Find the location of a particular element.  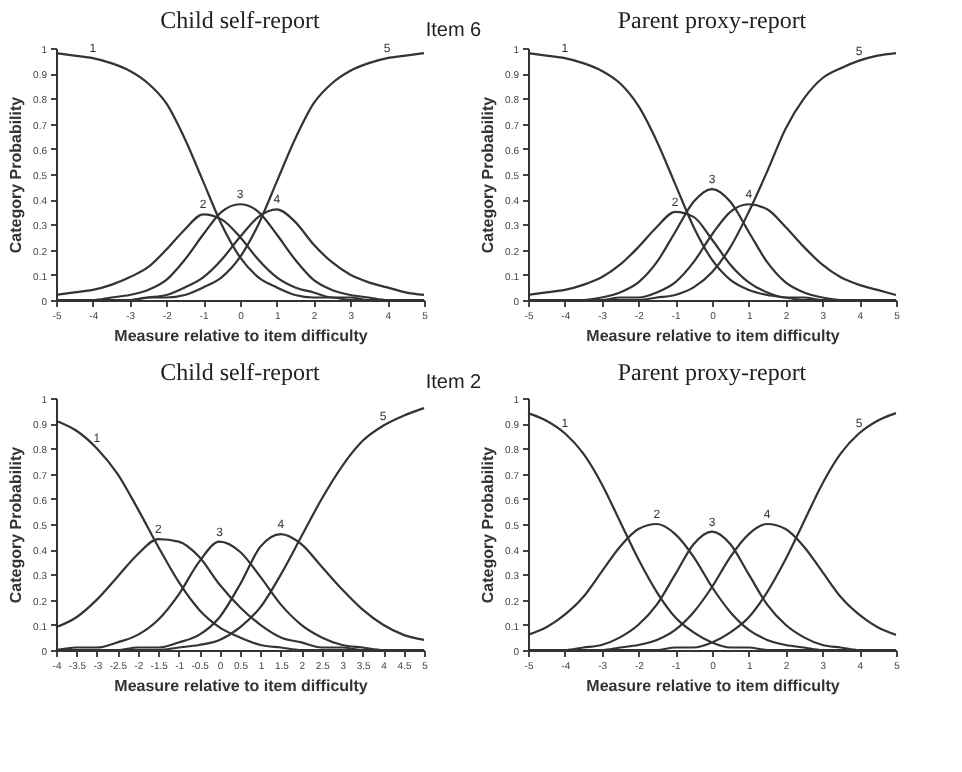

text: Item 2 is located at coordinates (454, 383).